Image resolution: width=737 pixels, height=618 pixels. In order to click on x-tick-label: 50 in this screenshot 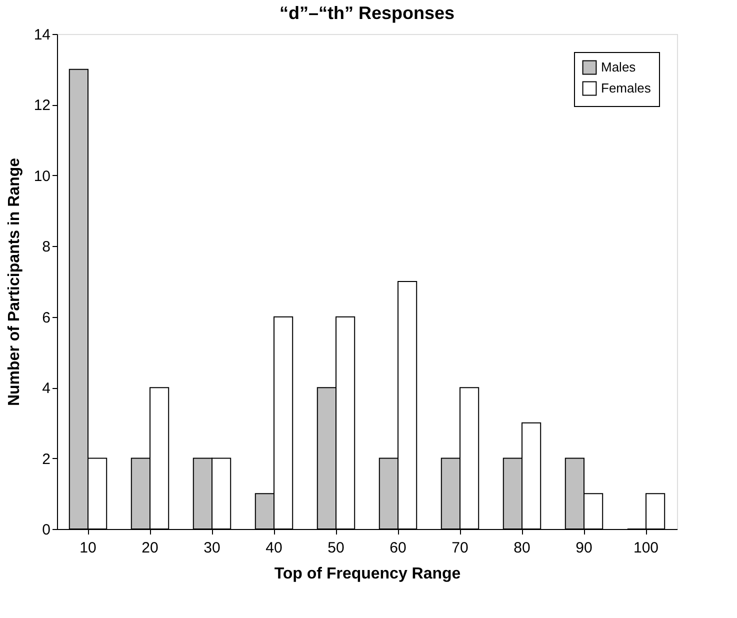, I will do `click(336, 548)`.